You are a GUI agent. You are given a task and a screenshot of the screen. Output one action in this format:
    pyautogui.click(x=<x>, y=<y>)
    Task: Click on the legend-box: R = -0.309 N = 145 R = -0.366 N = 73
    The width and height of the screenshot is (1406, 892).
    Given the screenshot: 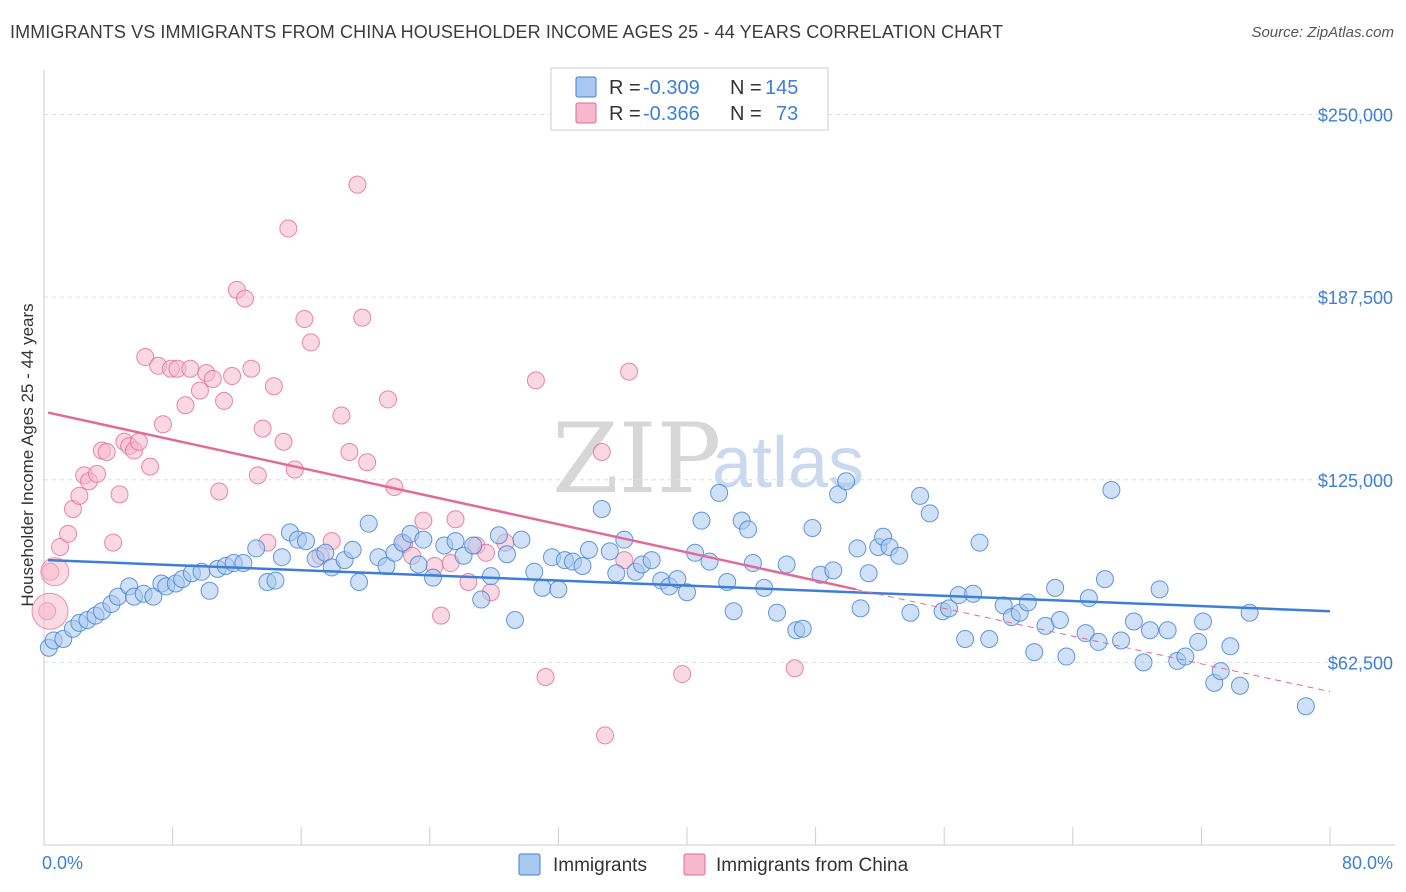 What is the action you would take?
    pyautogui.click(x=689, y=99)
    